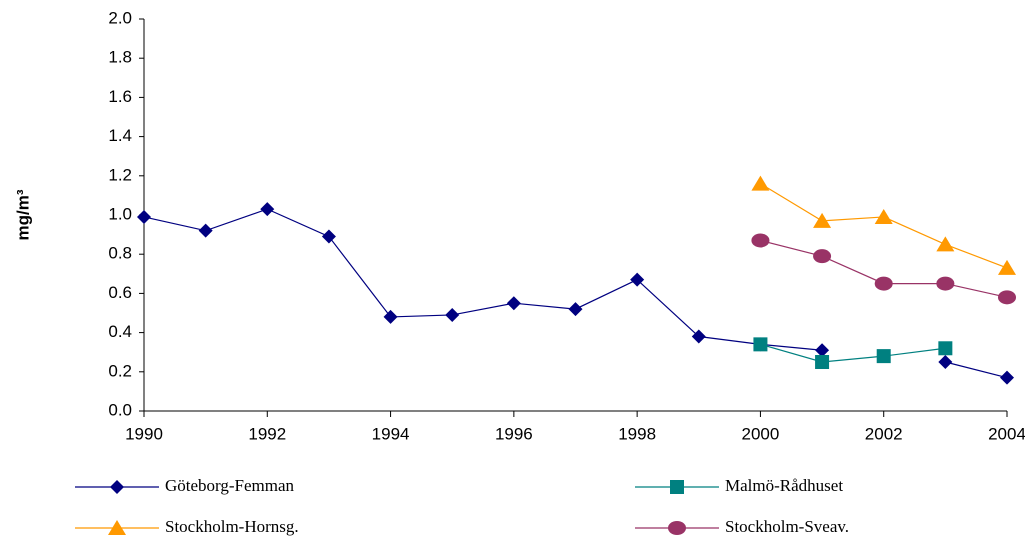  Describe the element at coordinates (120, 213) in the screenshot. I see `y-tick-label: 1.0` at that location.